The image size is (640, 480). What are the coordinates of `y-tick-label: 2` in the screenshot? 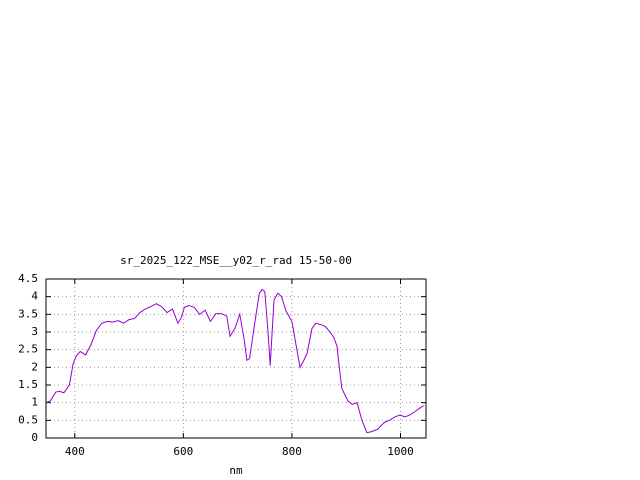 It's located at (34, 366).